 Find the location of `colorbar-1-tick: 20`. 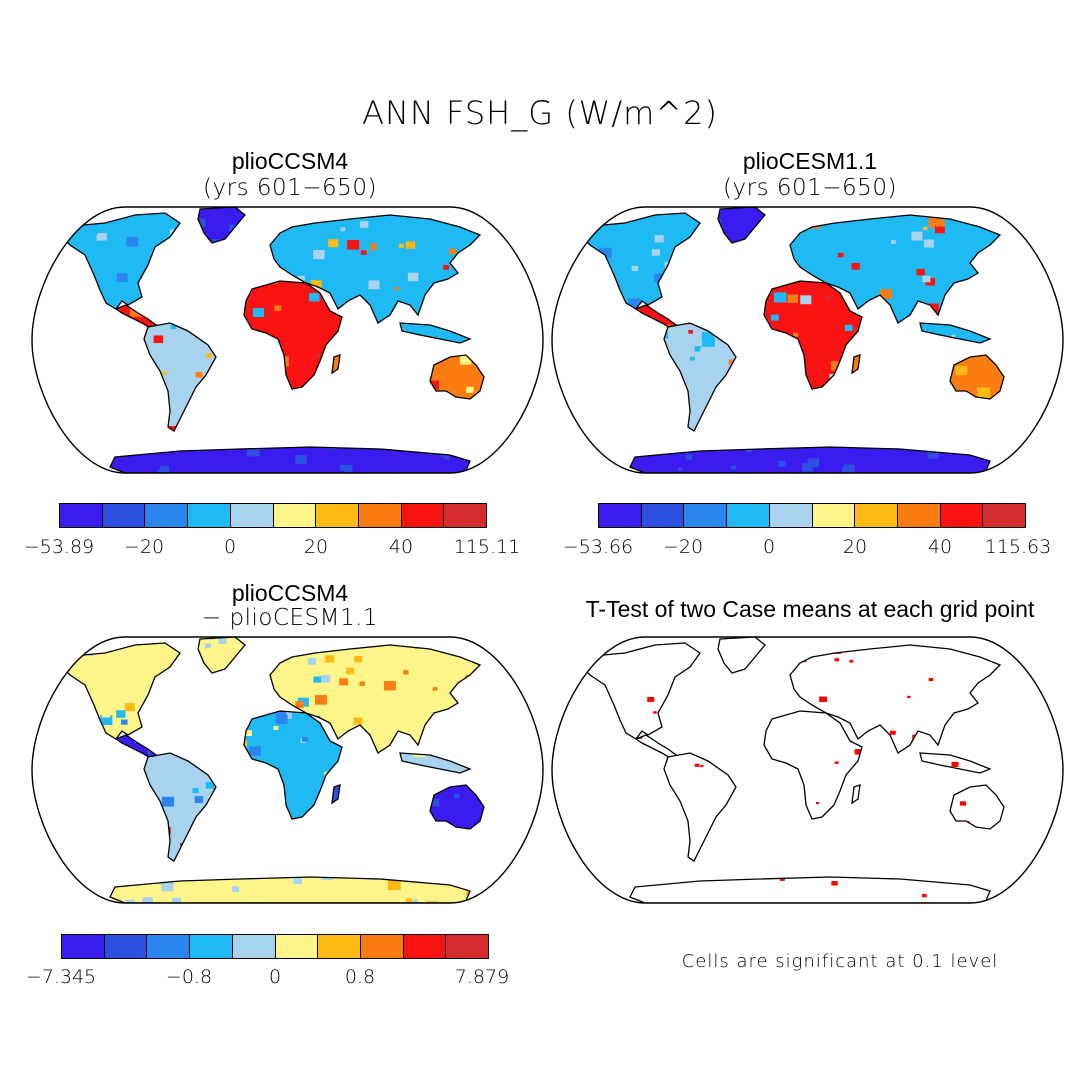

colorbar-1-tick: 20 is located at coordinates (316, 547).